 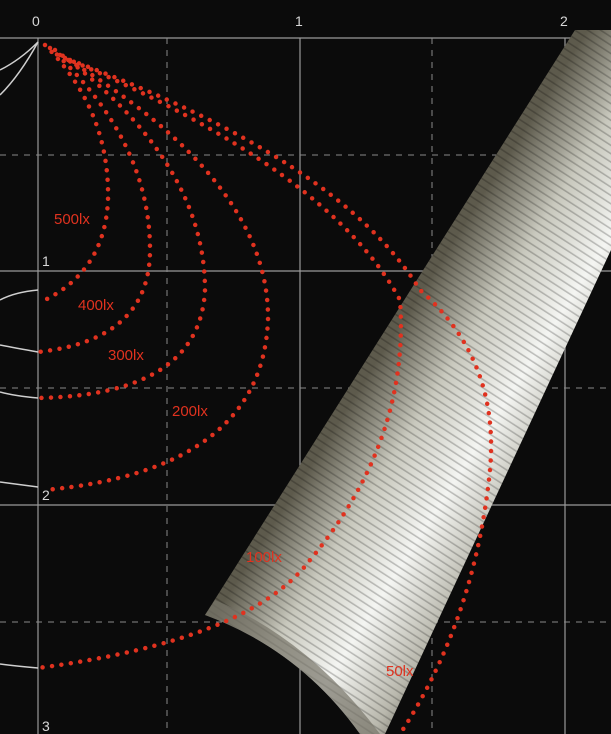 I want to click on y-tick-label: 3, so click(x=46, y=726).